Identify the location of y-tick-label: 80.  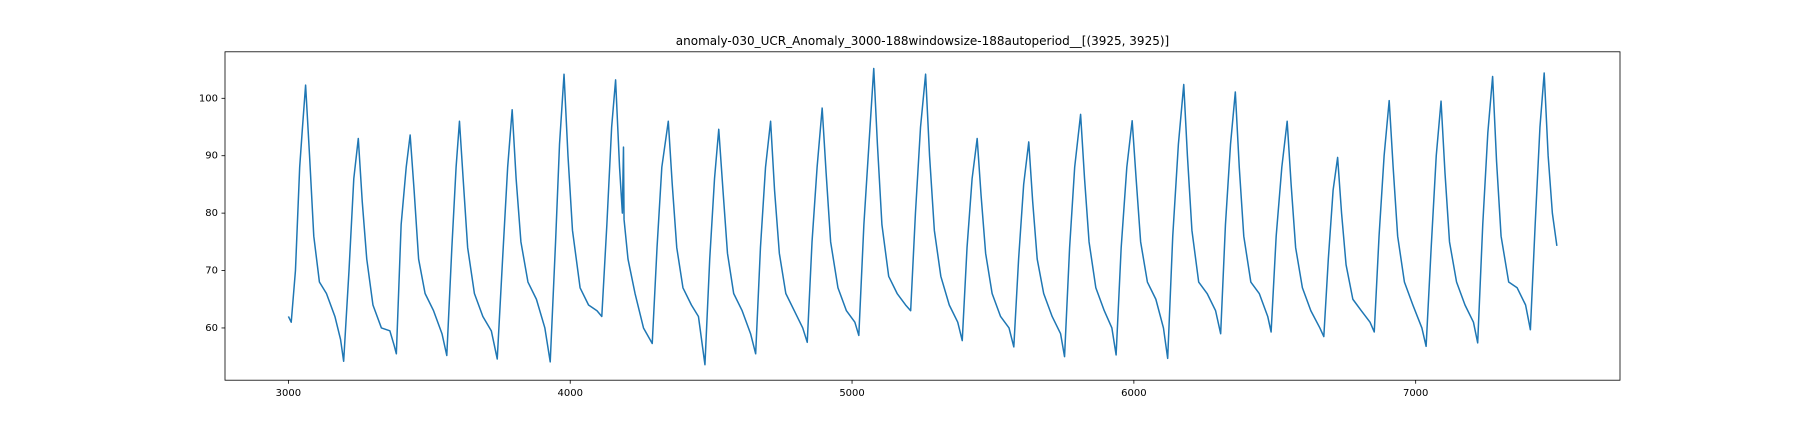
(211, 213).